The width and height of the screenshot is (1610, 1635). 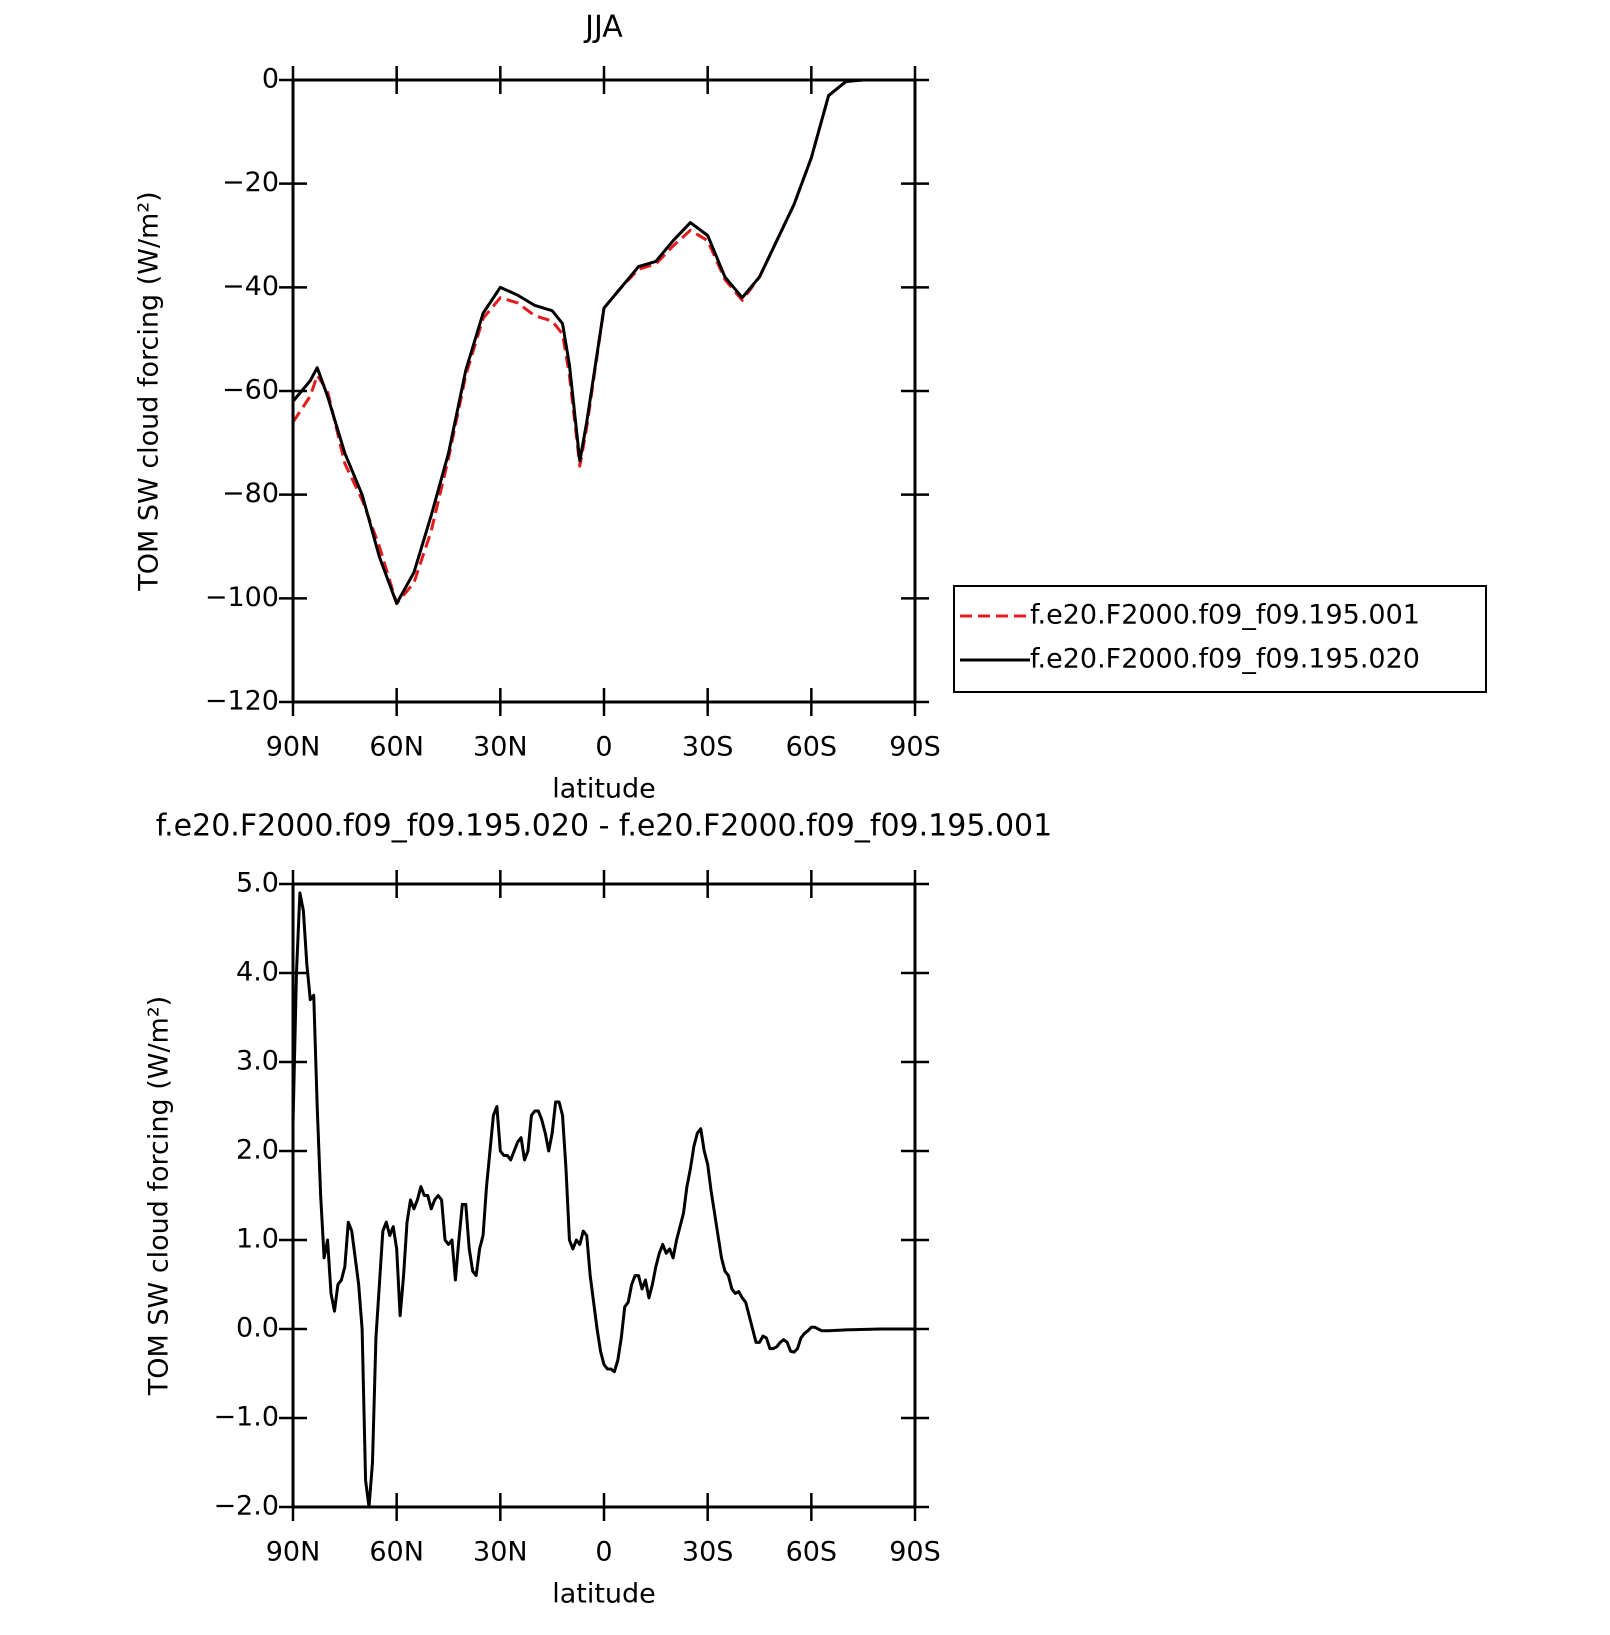 What do you see at coordinates (246, 1506) in the screenshot?
I see `y-tick-label: −2.0` at bounding box center [246, 1506].